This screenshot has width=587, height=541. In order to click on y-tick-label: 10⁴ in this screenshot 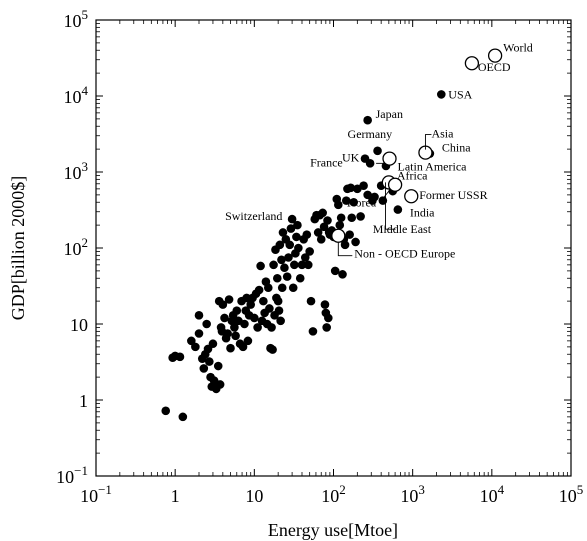, I will do `click(76, 95)`.